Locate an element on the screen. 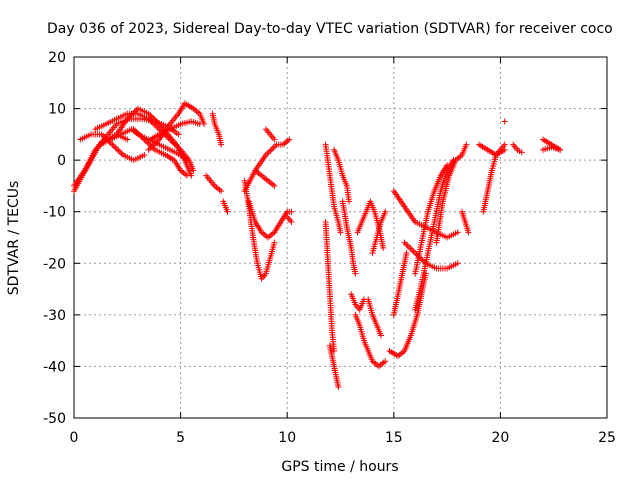 This screenshot has height=480, width=640. x-axis-label: GPS time / hours is located at coordinates (339, 467).